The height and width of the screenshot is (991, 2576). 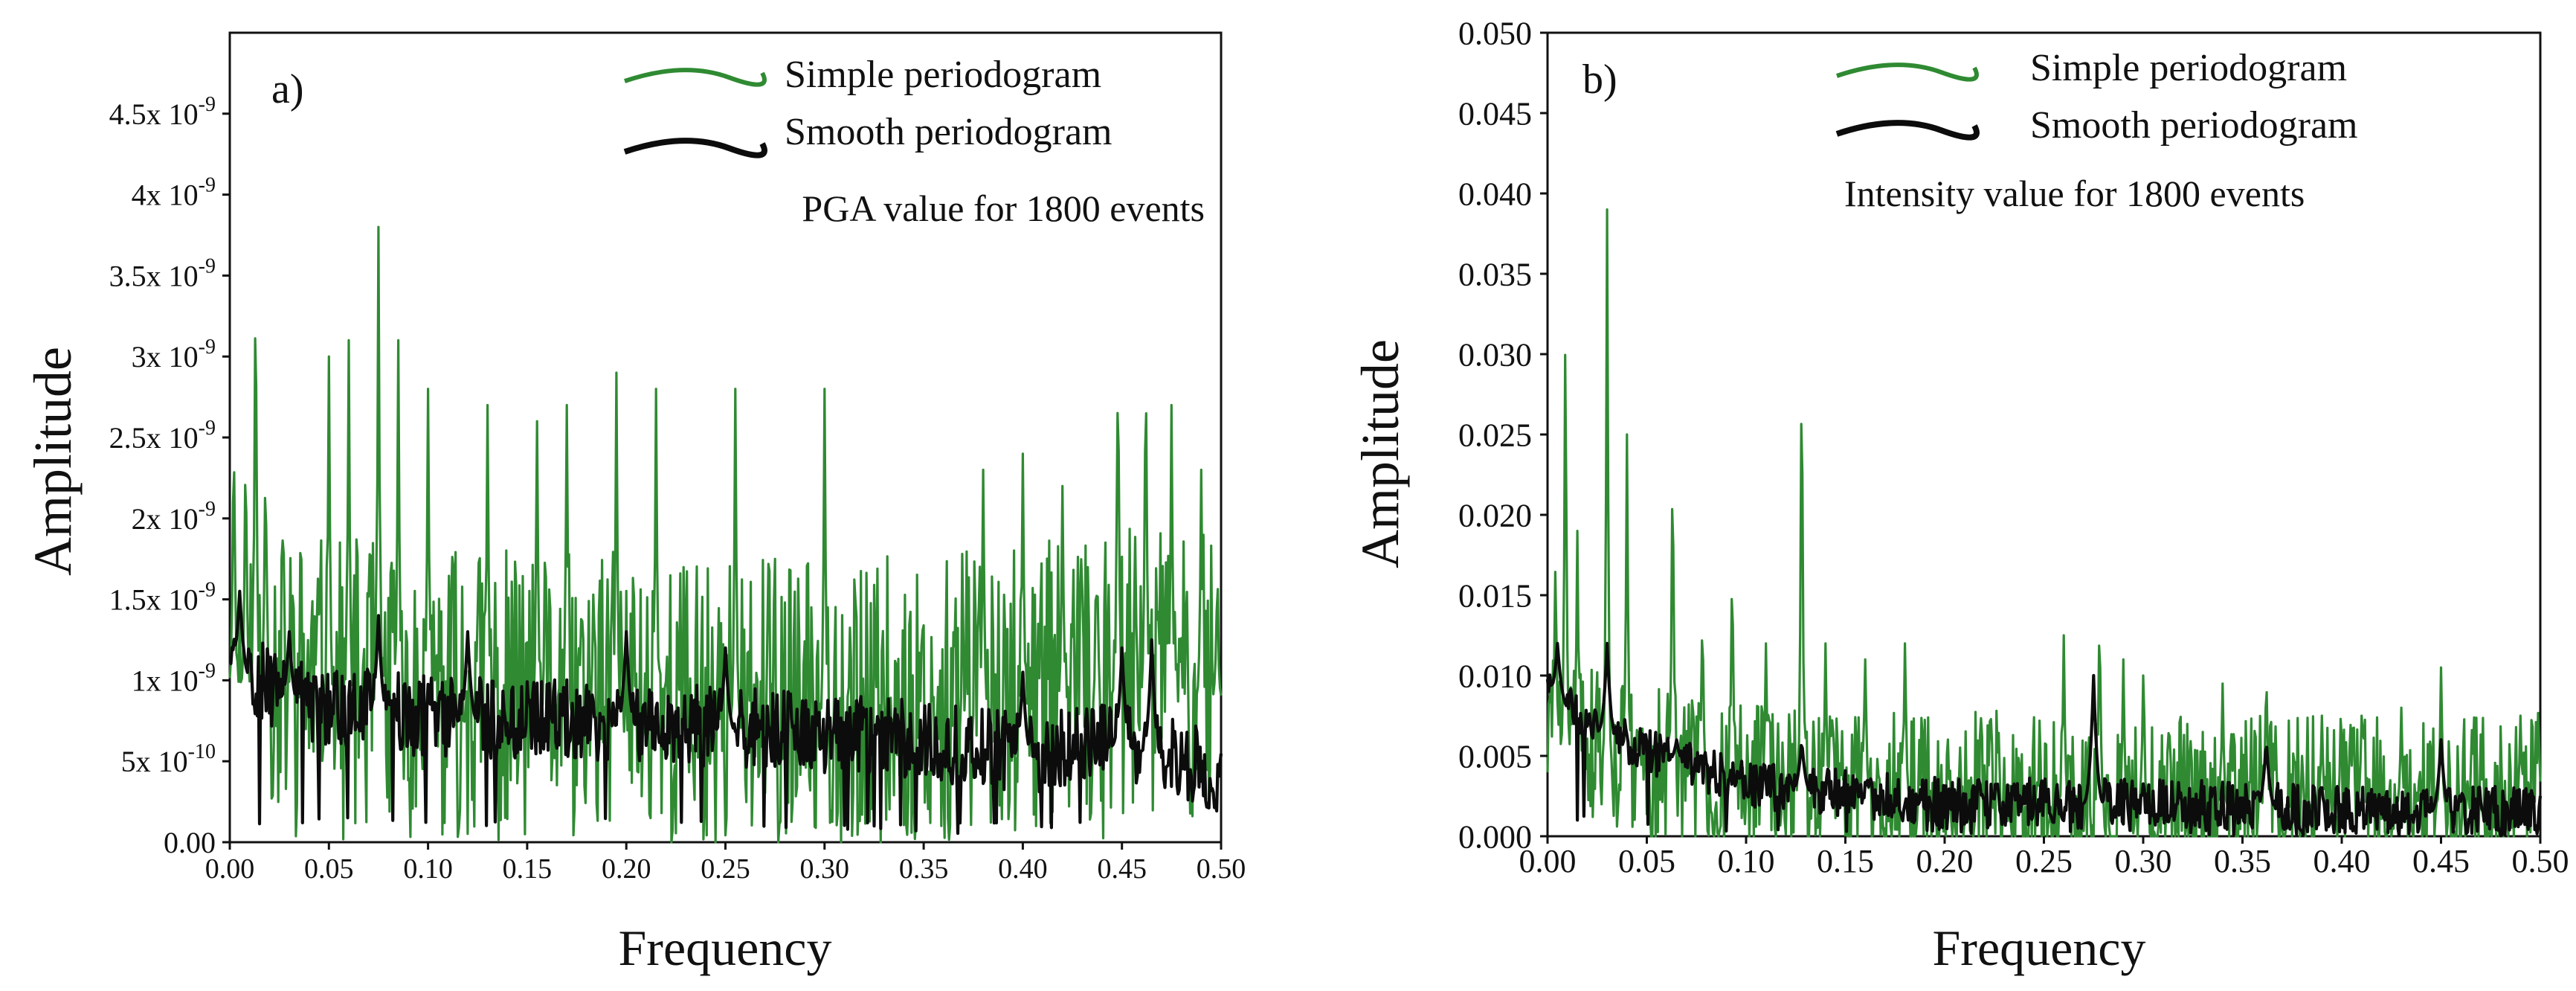 I want to click on x-axis-label-a: Frequency, so click(x=724, y=948).